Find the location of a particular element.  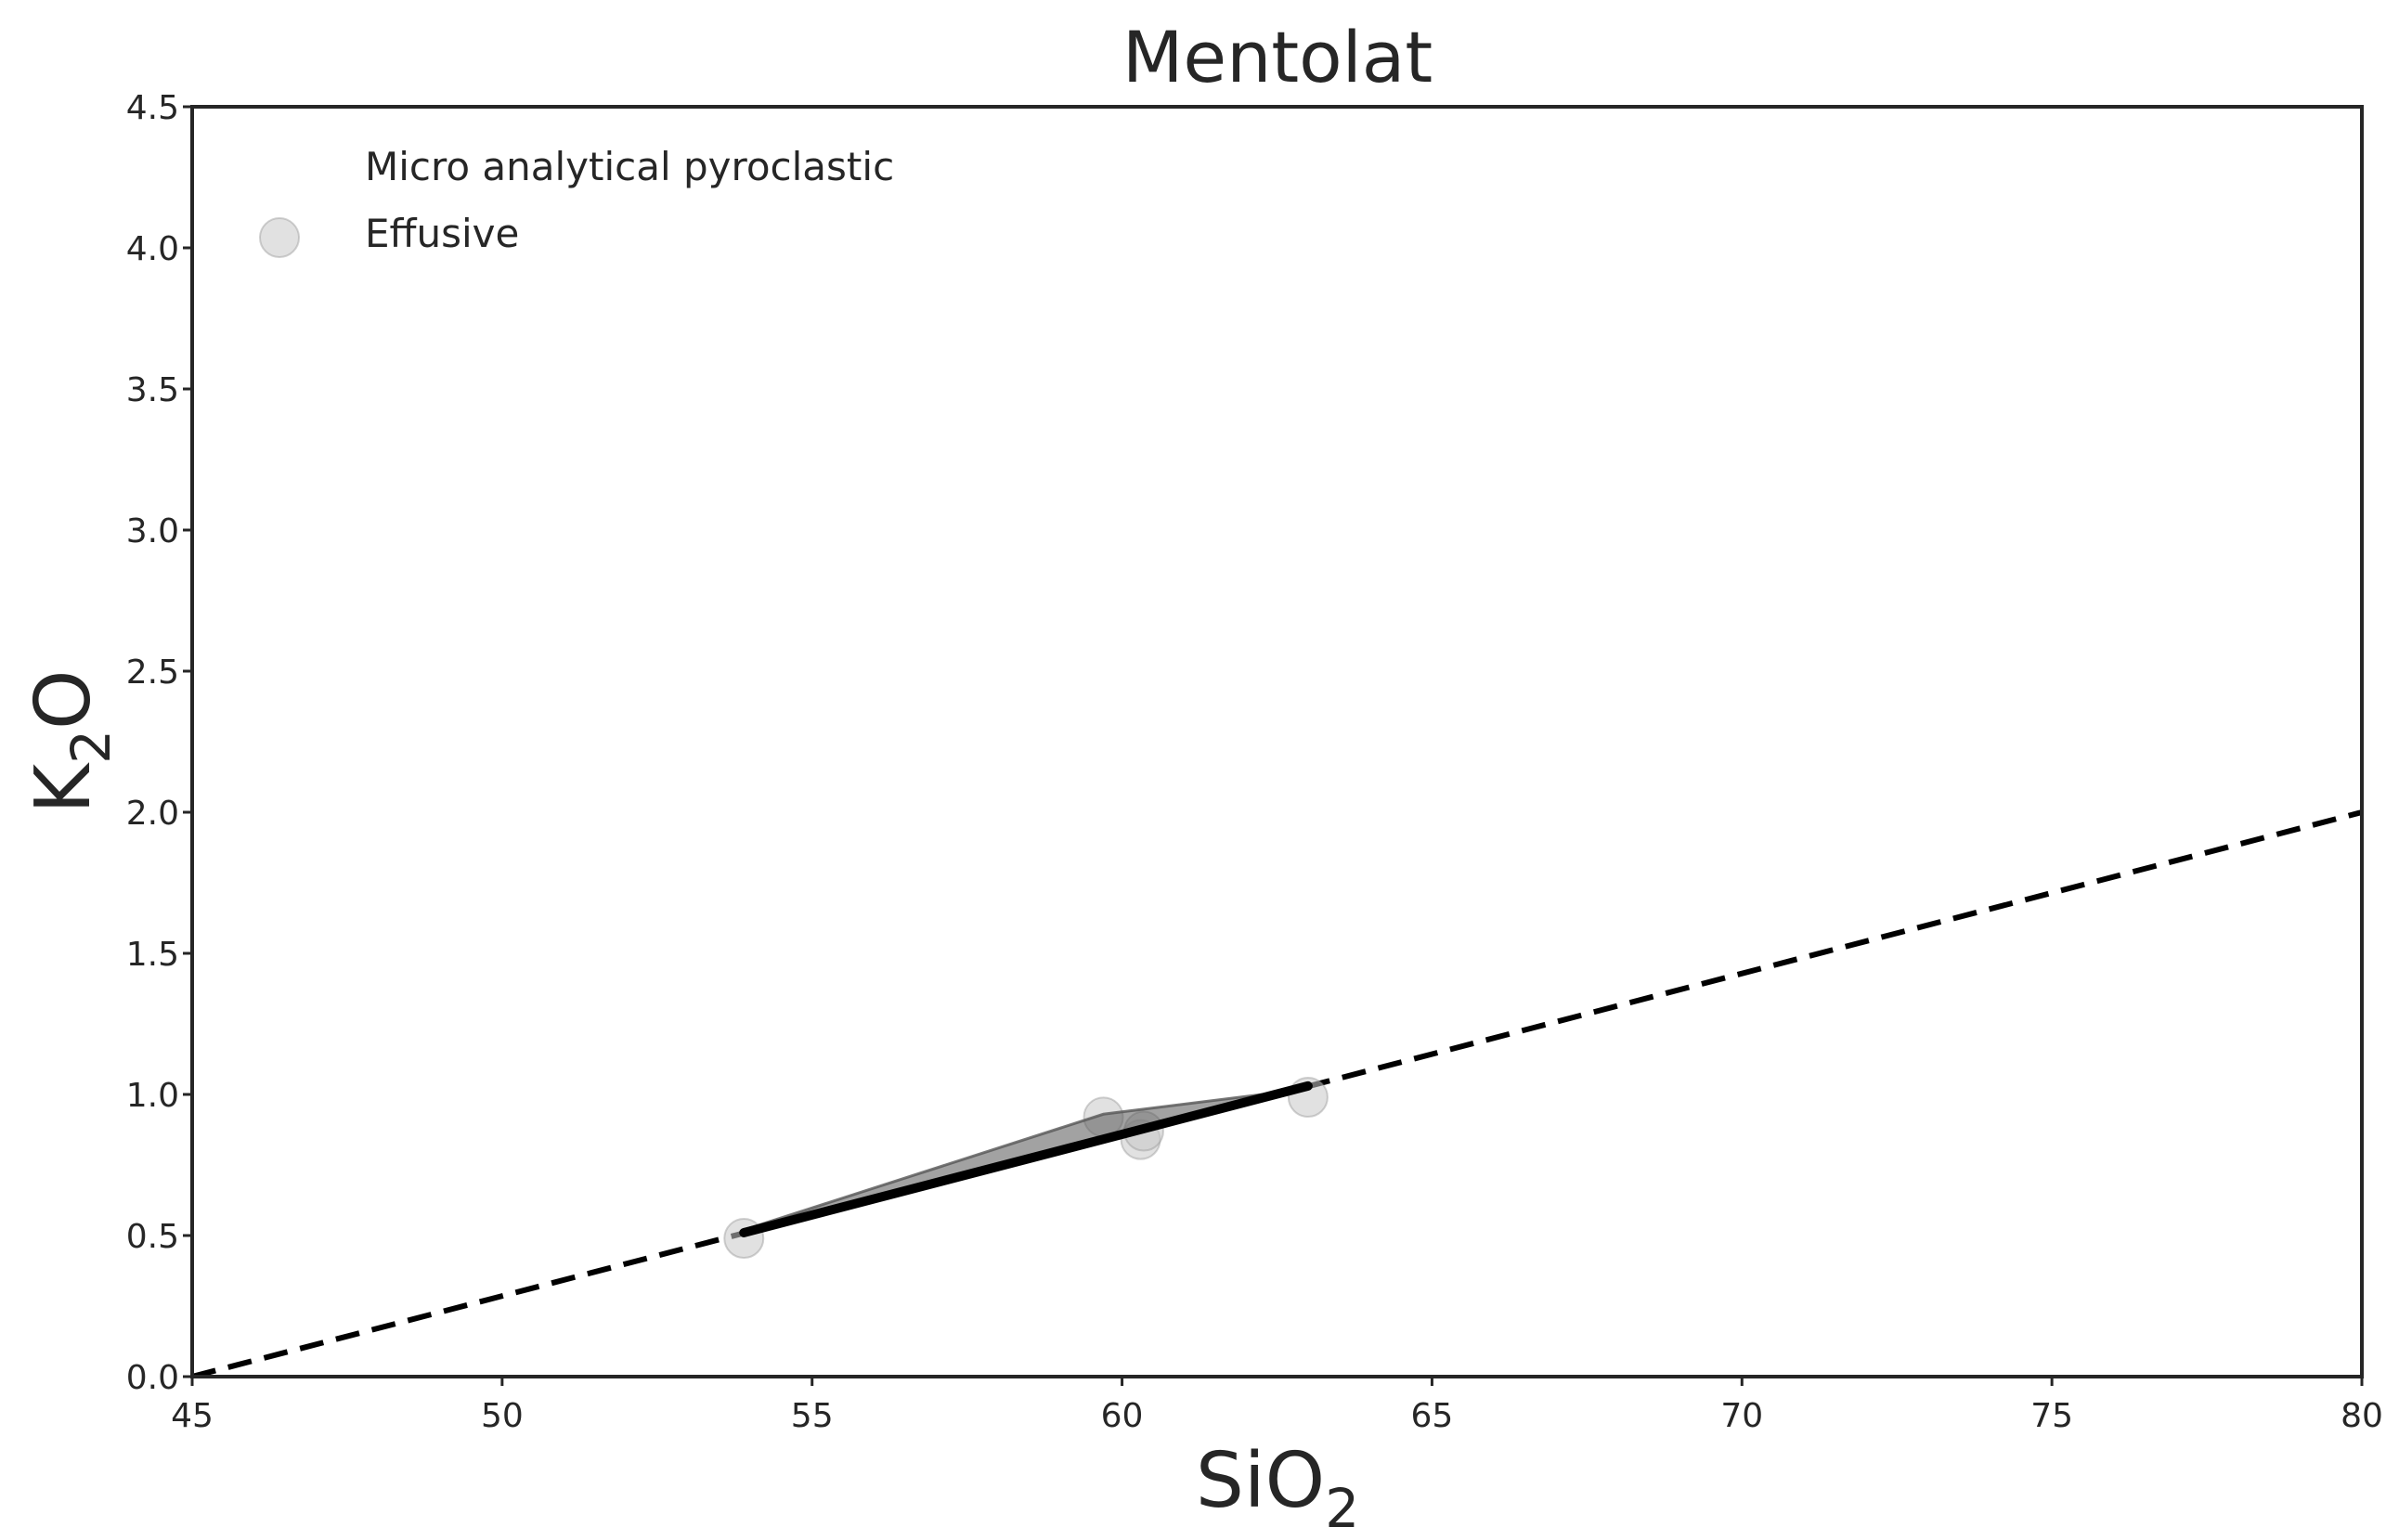

legend-marker-effusive is located at coordinates (279, 238).